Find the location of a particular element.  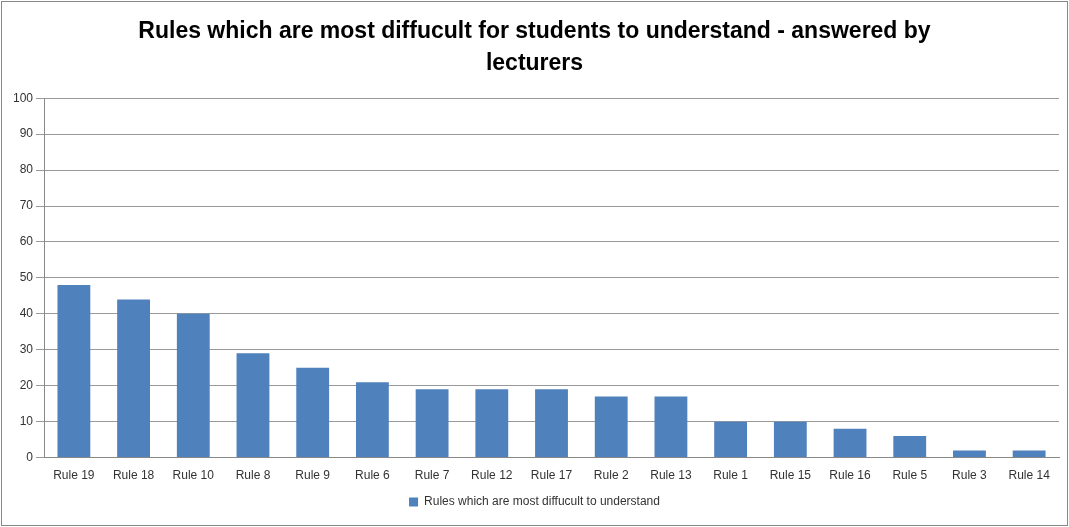

x-tick-label: Rule 16 is located at coordinates (850, 475).